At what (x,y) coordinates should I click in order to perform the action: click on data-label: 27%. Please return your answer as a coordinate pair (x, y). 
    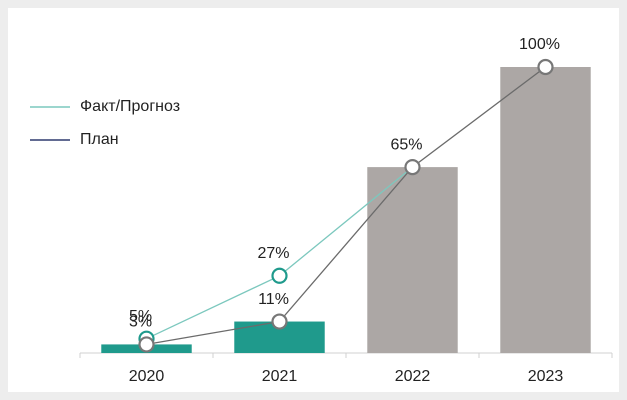
    Looking at the image, I should click on (273, 253).